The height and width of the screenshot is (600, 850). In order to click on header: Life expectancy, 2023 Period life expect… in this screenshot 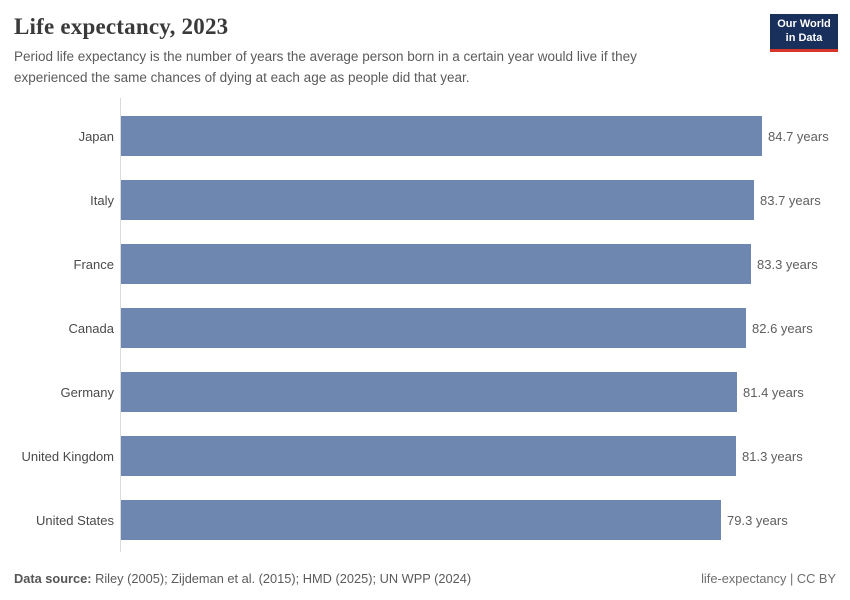, I will do `click(425, 44)`.